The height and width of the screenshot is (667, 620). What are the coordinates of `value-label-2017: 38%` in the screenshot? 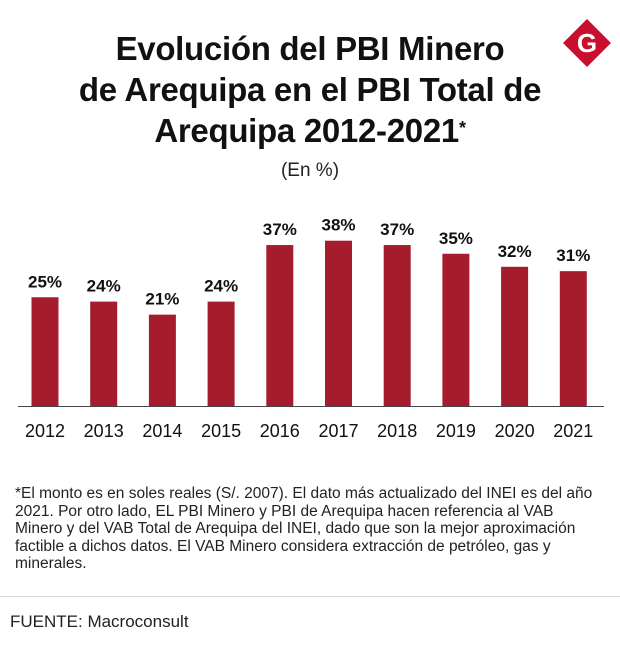 It's located at (338, 225).